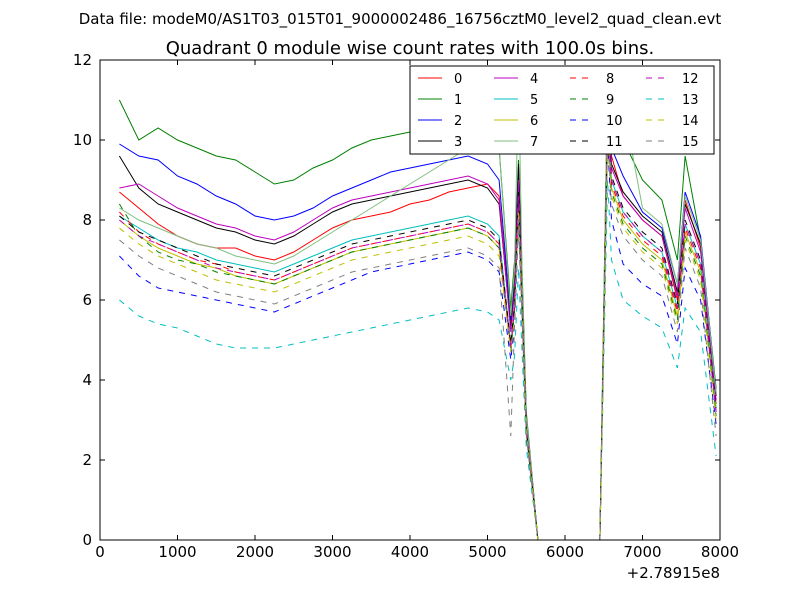 The image size is (800, 600). Describe the element at coordinates (673, 573) in the screenshot. I see `x-offset-label: +2.78915e8` at that location.